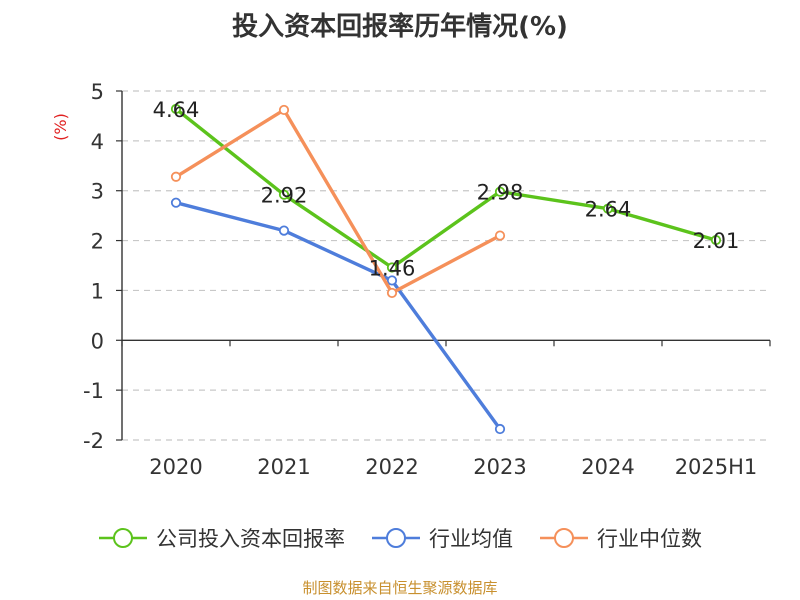 The height and width of the screenshot is (600, 800). What do you see at coordinates (93, 391) in the screenshot?
I see `y-tick-label: -1` at bounding box center [93, 391].